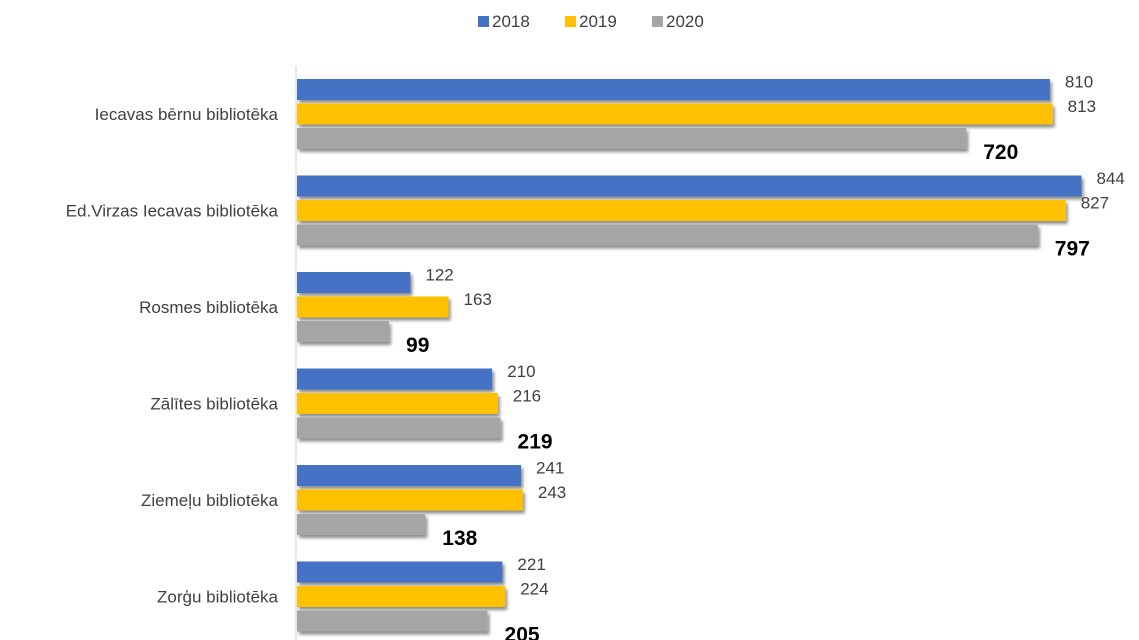 The height and width of the screenshot is (640, 1139). Describe the element at coordinates (172, 211) in the screenshot. I see `category-label: Ed.Virzas Iecavas bibliotēka` at that location.